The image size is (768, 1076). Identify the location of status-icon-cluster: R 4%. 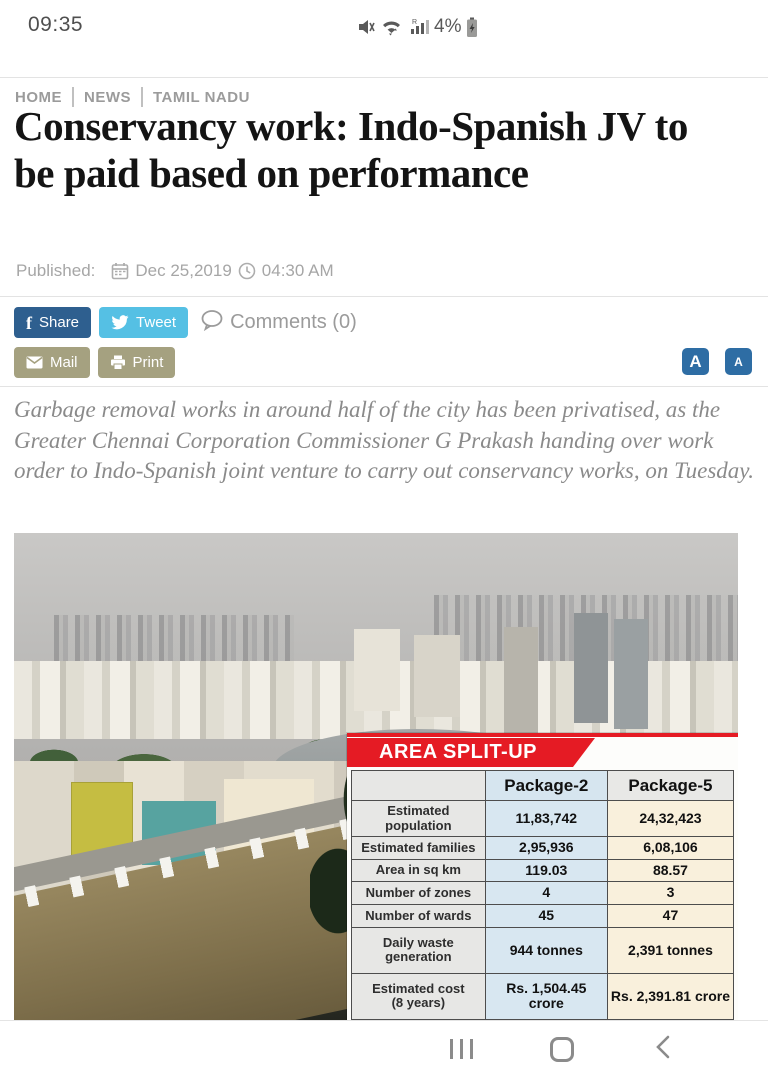
(417, 27).